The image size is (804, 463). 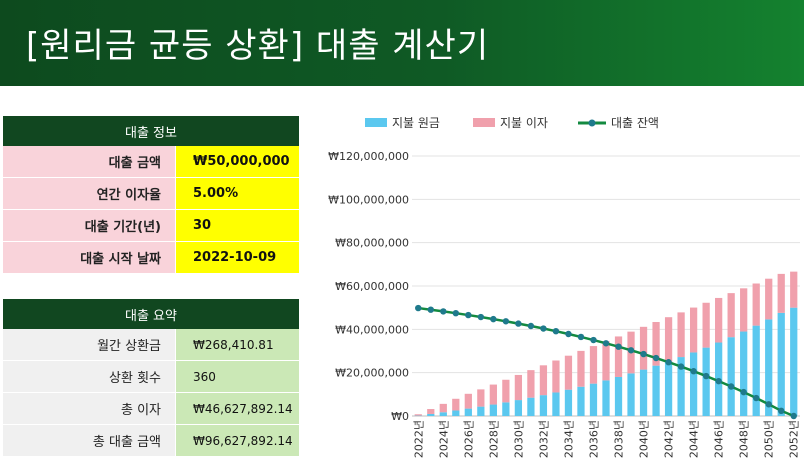 What do you see at coordinates (237, 257) in the screenshot?
I see `start-date-input: 2022-10-09` at bounding box center [237, 257].